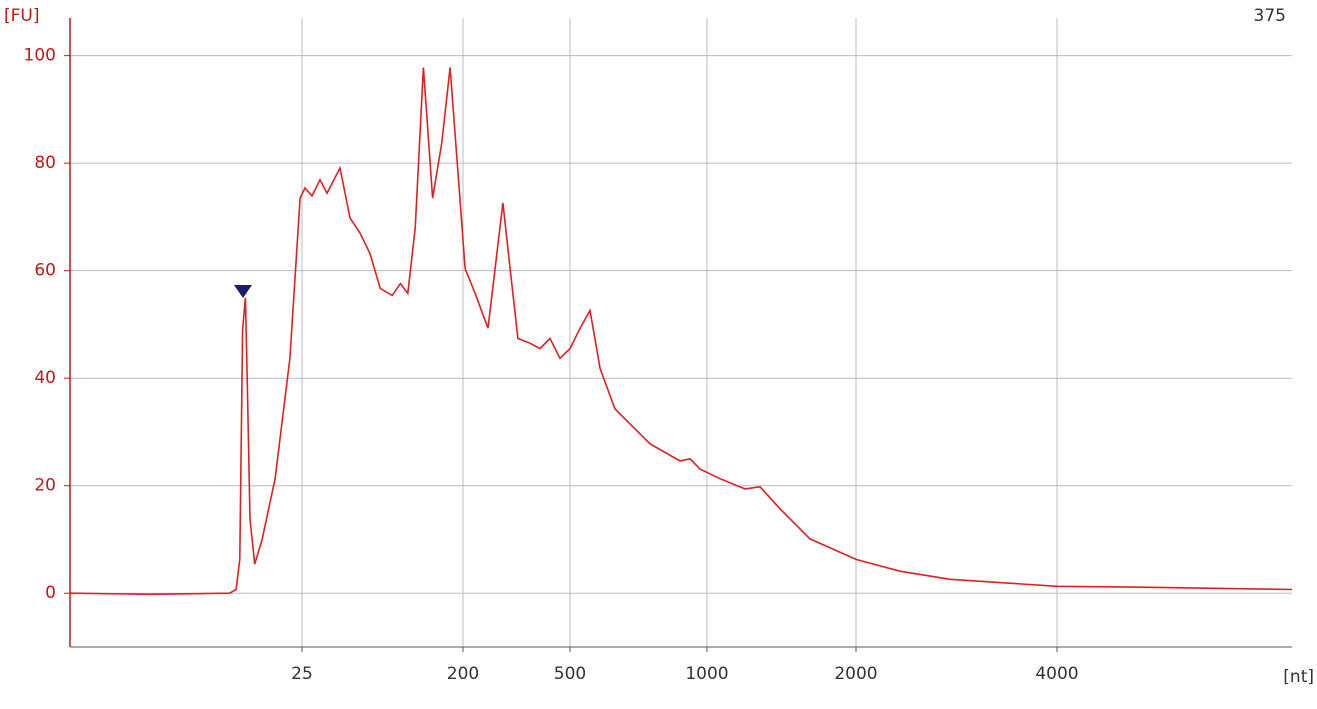 The image size is (1317, 709). I want to click on x-tick-label: 4000, so click(1056, 674).